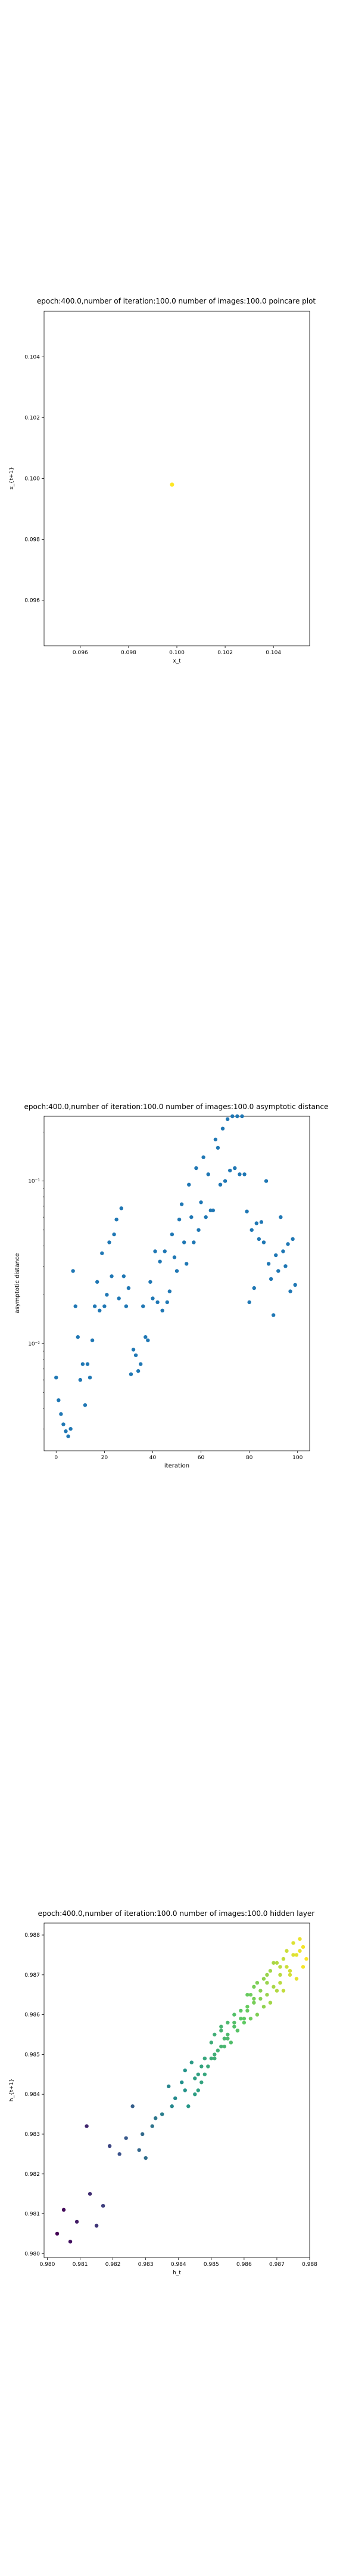 Image resolution: width=343 pixels, height=2576 pixels. What do you see at coordinates (181, 2090) in the screenshot?
I see `hidden-layer-points` at bounding box center [181, 2090].